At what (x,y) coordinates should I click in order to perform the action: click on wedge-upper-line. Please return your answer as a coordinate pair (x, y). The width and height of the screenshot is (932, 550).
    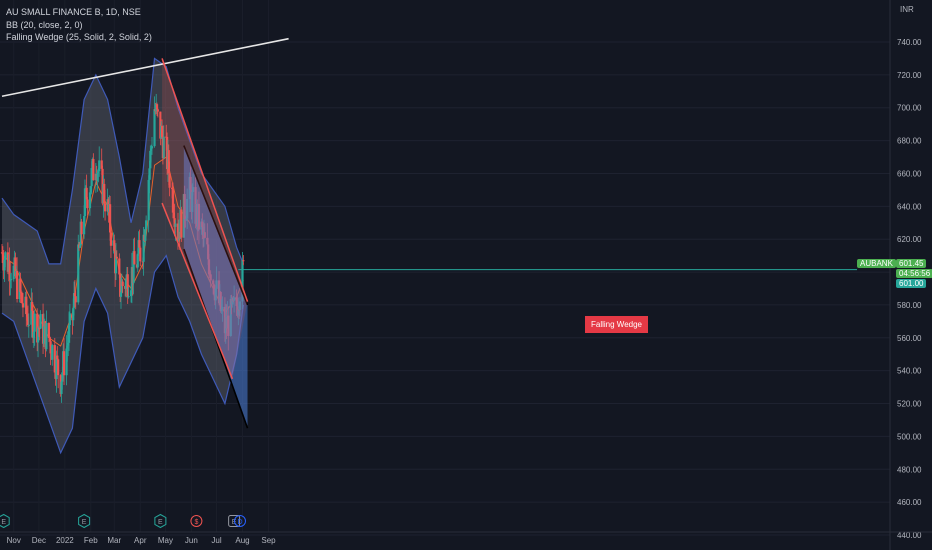
    Looking at the image, I should click on (205, 180).